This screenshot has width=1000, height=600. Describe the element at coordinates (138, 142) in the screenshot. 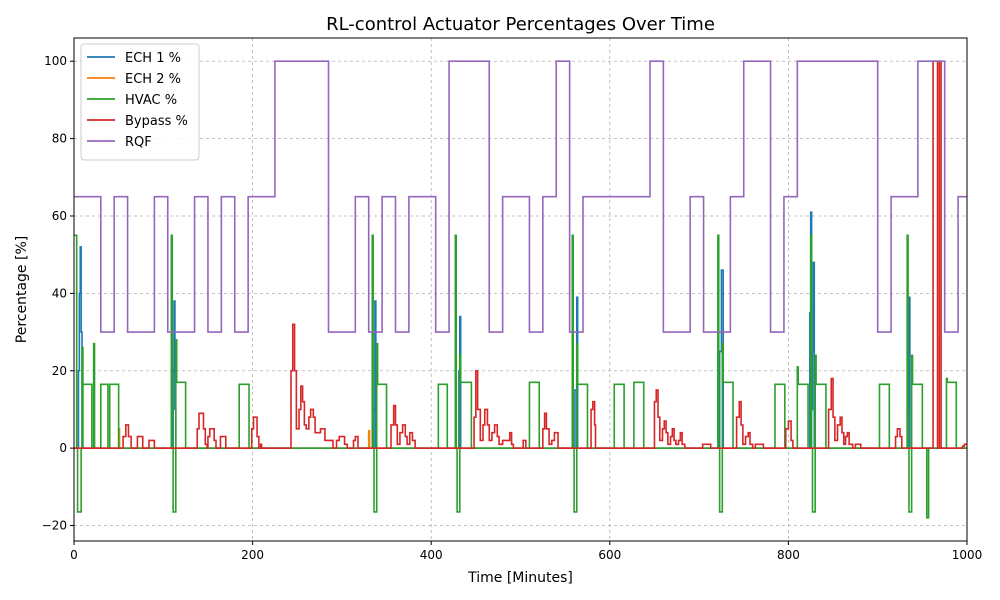

I see `legend-label-rqf: RQF` at that location.